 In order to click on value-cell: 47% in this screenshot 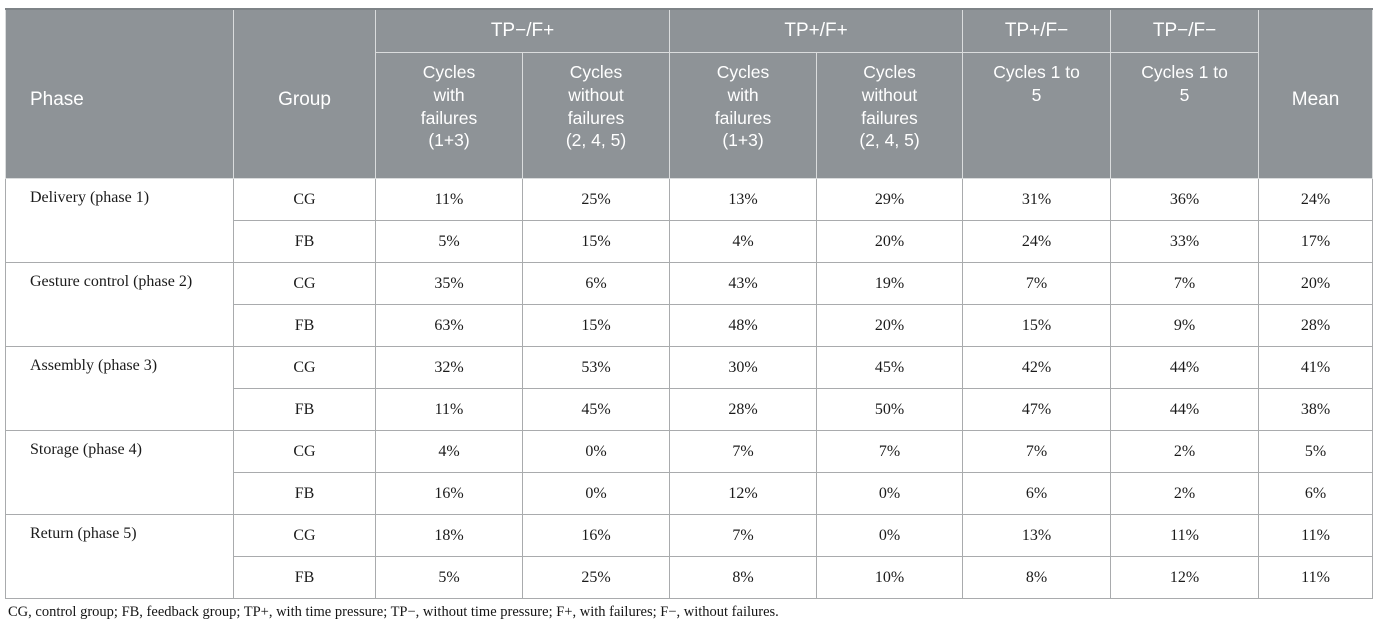, I will do `click(1037, 409)`.